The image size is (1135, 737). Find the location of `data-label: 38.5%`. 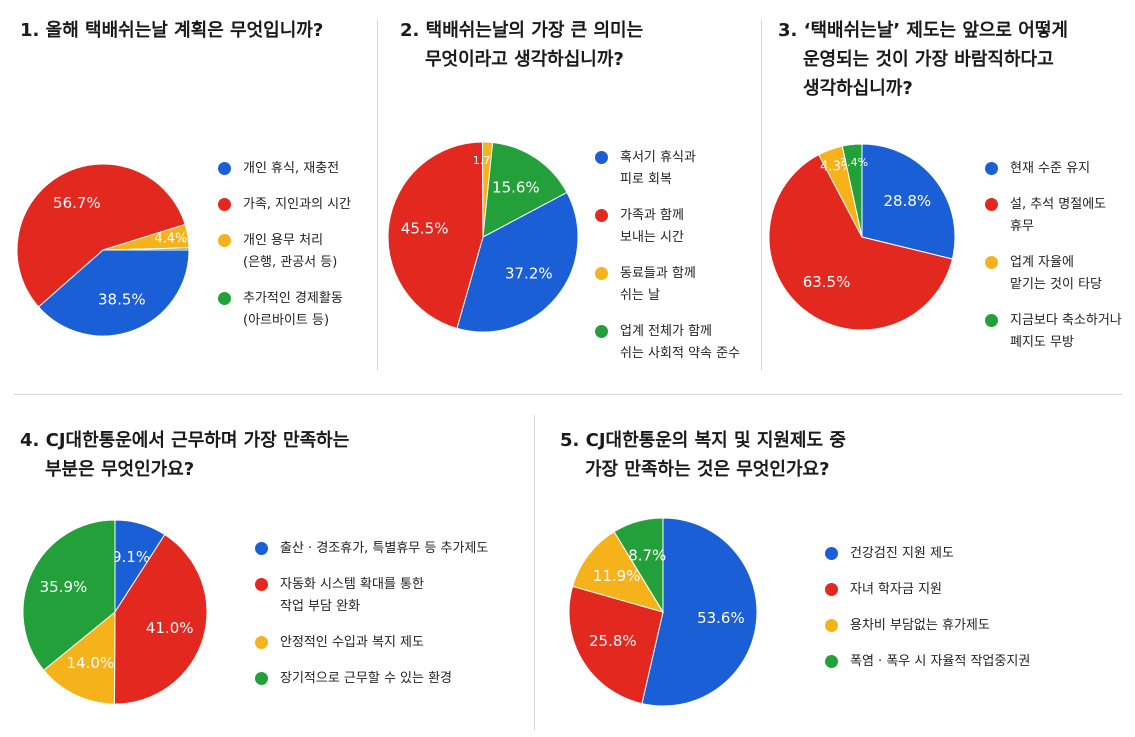

data-label: 38.5% is located at coordinates (122, 299).